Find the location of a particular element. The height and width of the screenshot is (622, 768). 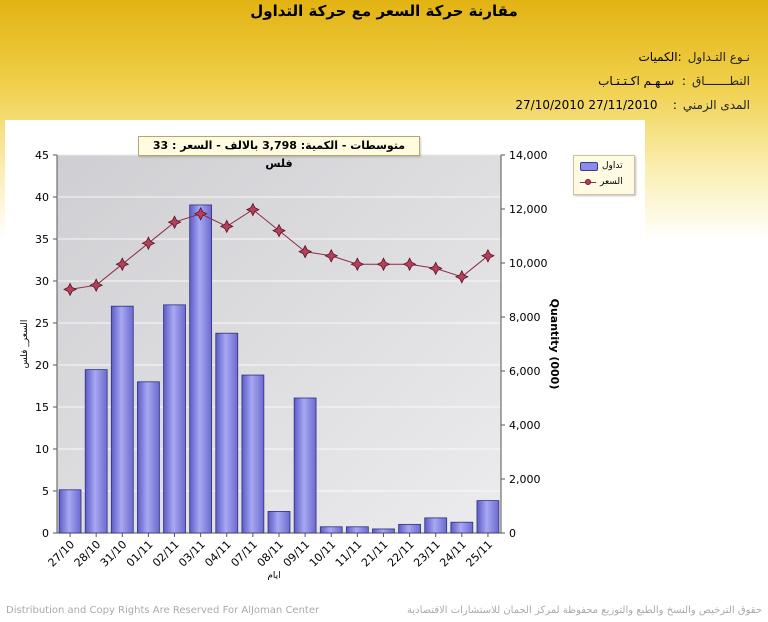

scope-value: سـهـم اكـتـتـاب is located at coordinates (636, 81).